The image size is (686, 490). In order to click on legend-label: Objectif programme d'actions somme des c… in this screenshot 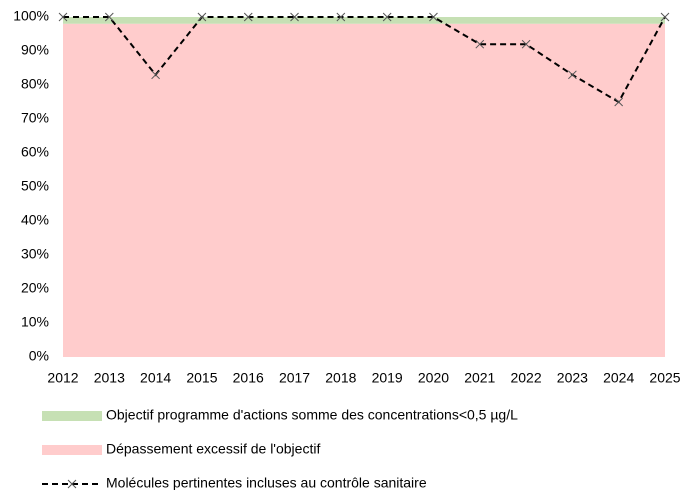, I will do `click(312, 415)`.